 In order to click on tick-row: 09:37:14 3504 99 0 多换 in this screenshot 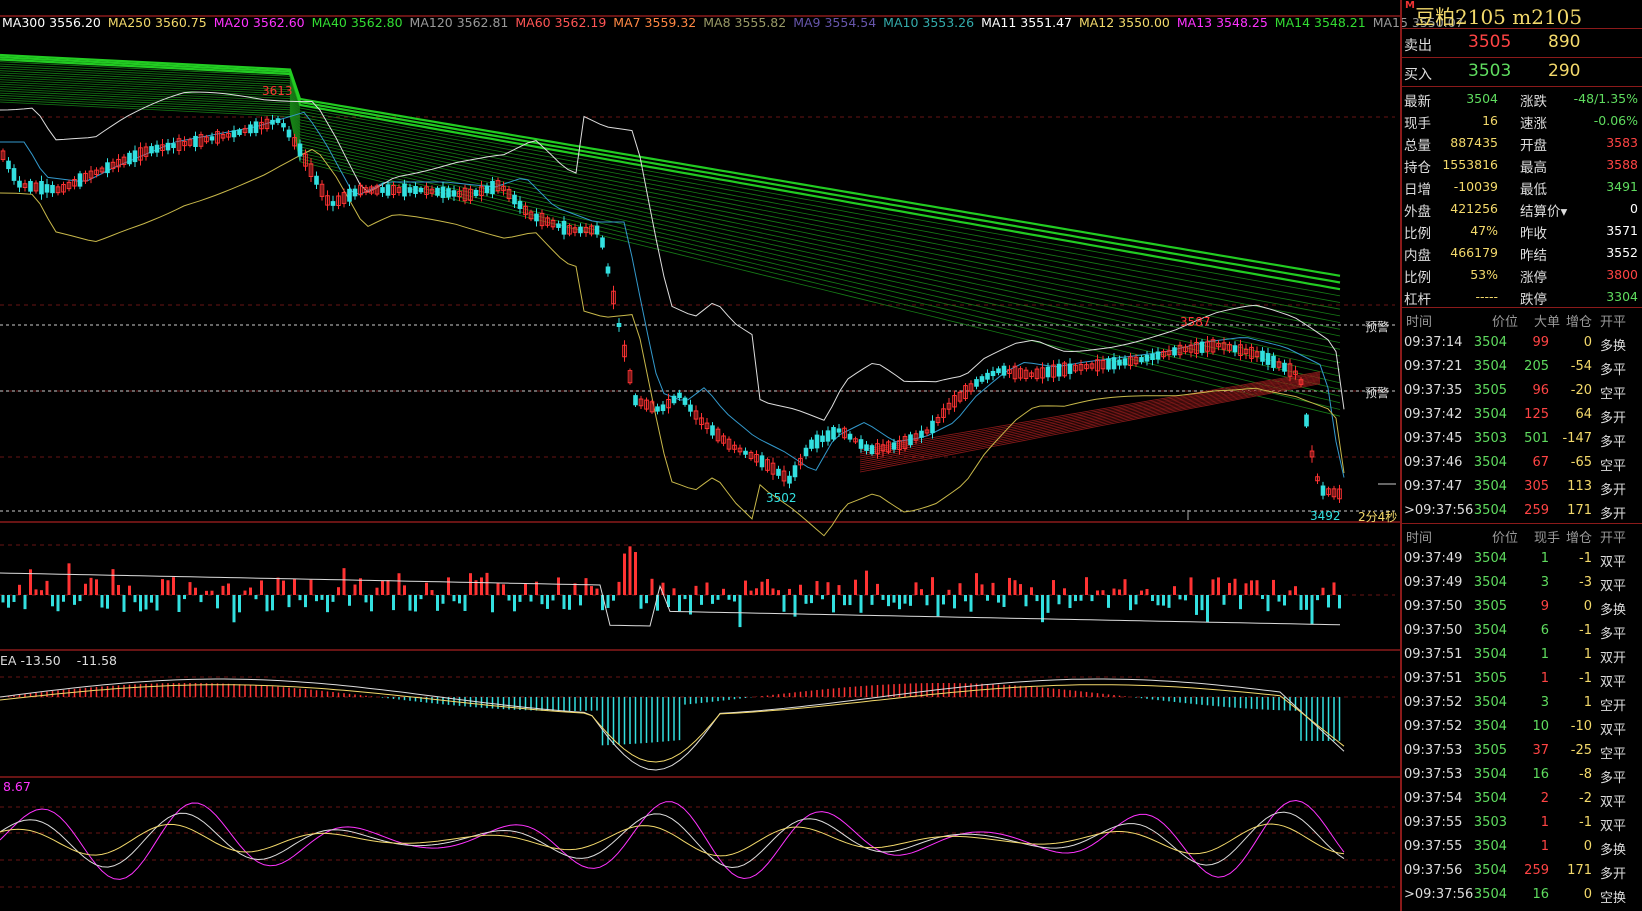, I will do `click(1522, 342)`.